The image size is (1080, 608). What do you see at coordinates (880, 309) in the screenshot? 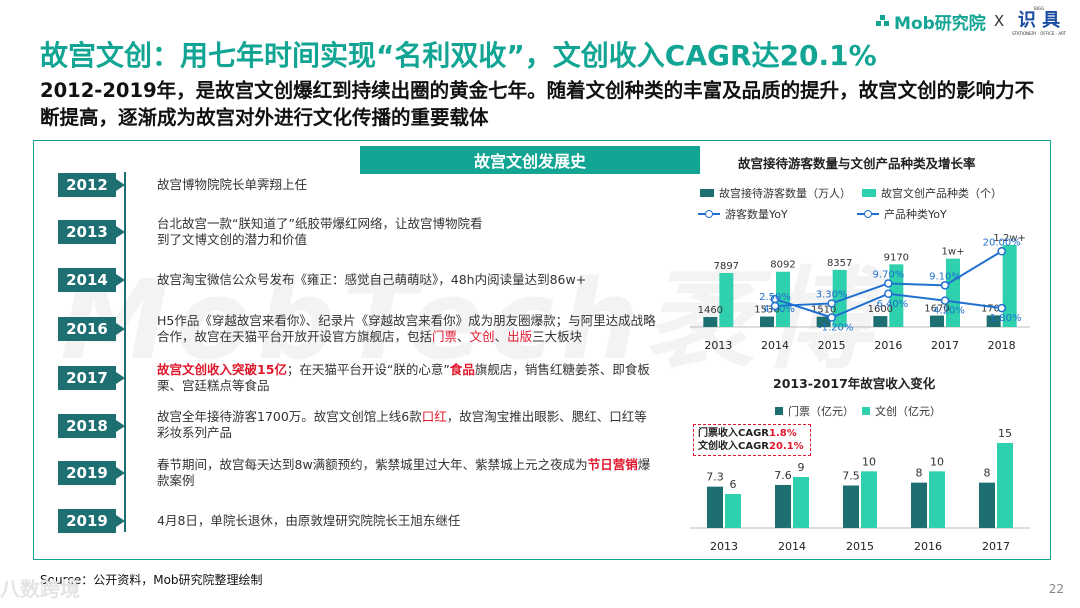
I see `bar-label-visitors: 1600` at bounding box center [880, 309].